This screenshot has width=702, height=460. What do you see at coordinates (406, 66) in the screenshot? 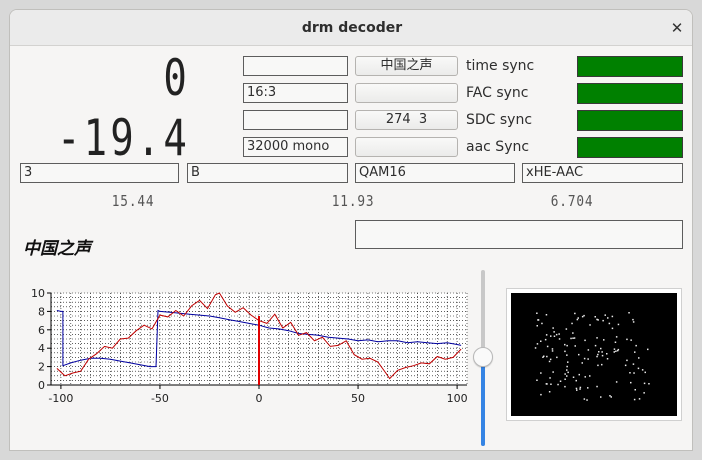
I see `service-button: 中国之声` at bounding box center [406, 66].